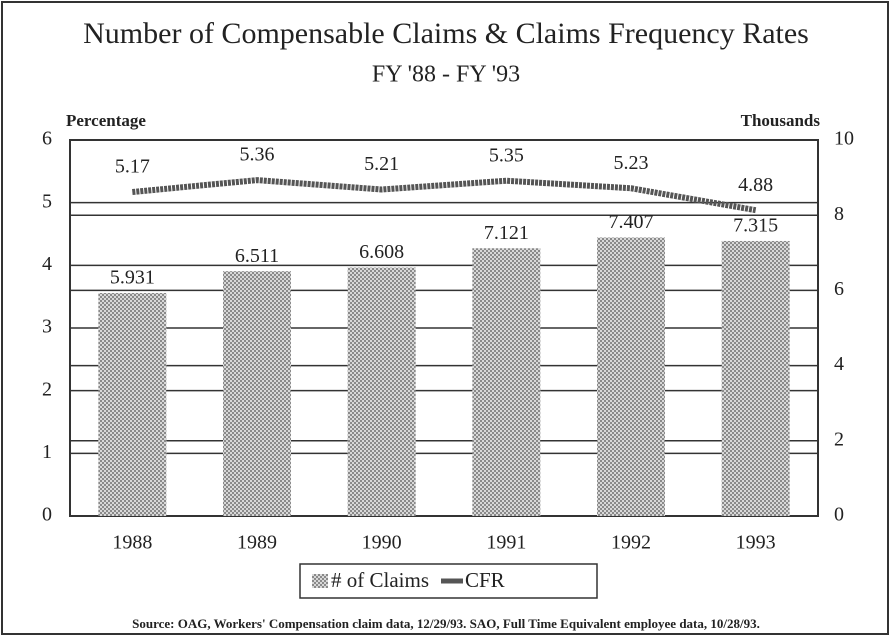 This screenshot has height=638, width=892. Describe the element at coordinates (755, 185) in the screenshot. I see `data-label: 4.88` at that location.